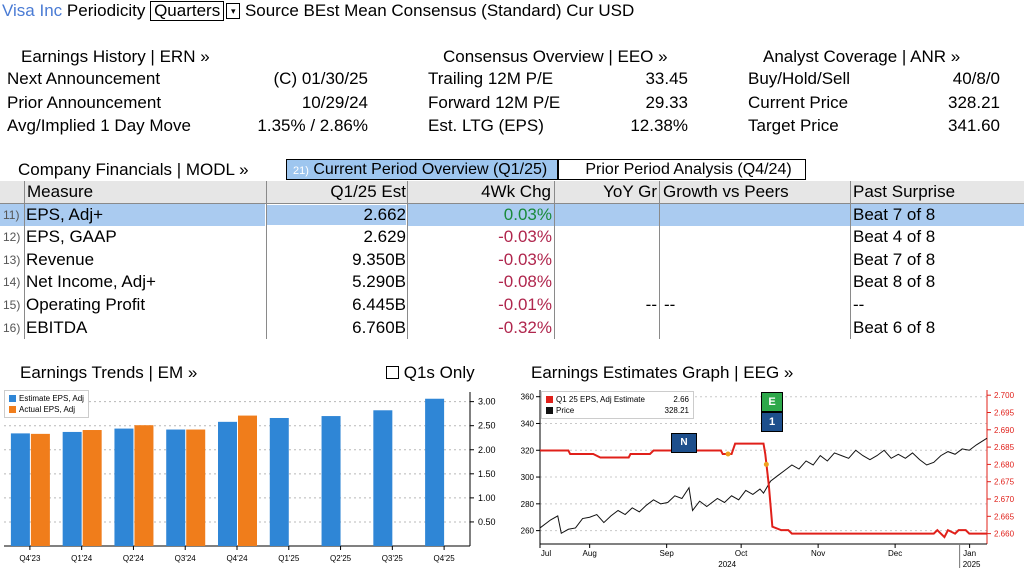  I want to click on measure-cell: Net Income, Adj+, so click(91, 282).